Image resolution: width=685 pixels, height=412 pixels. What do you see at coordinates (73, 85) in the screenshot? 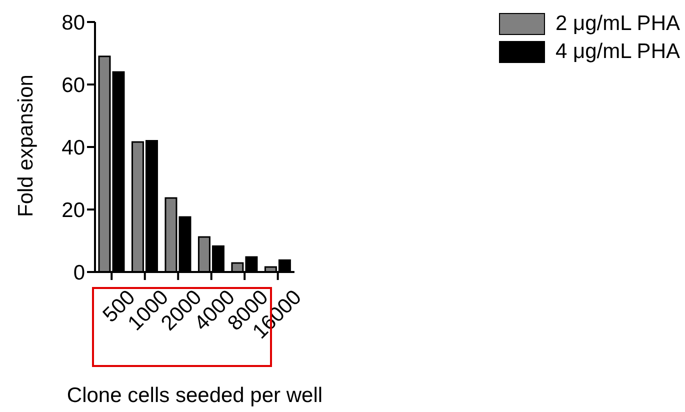
I see `y-tick-label: 60` at bounding box center [73, 85].